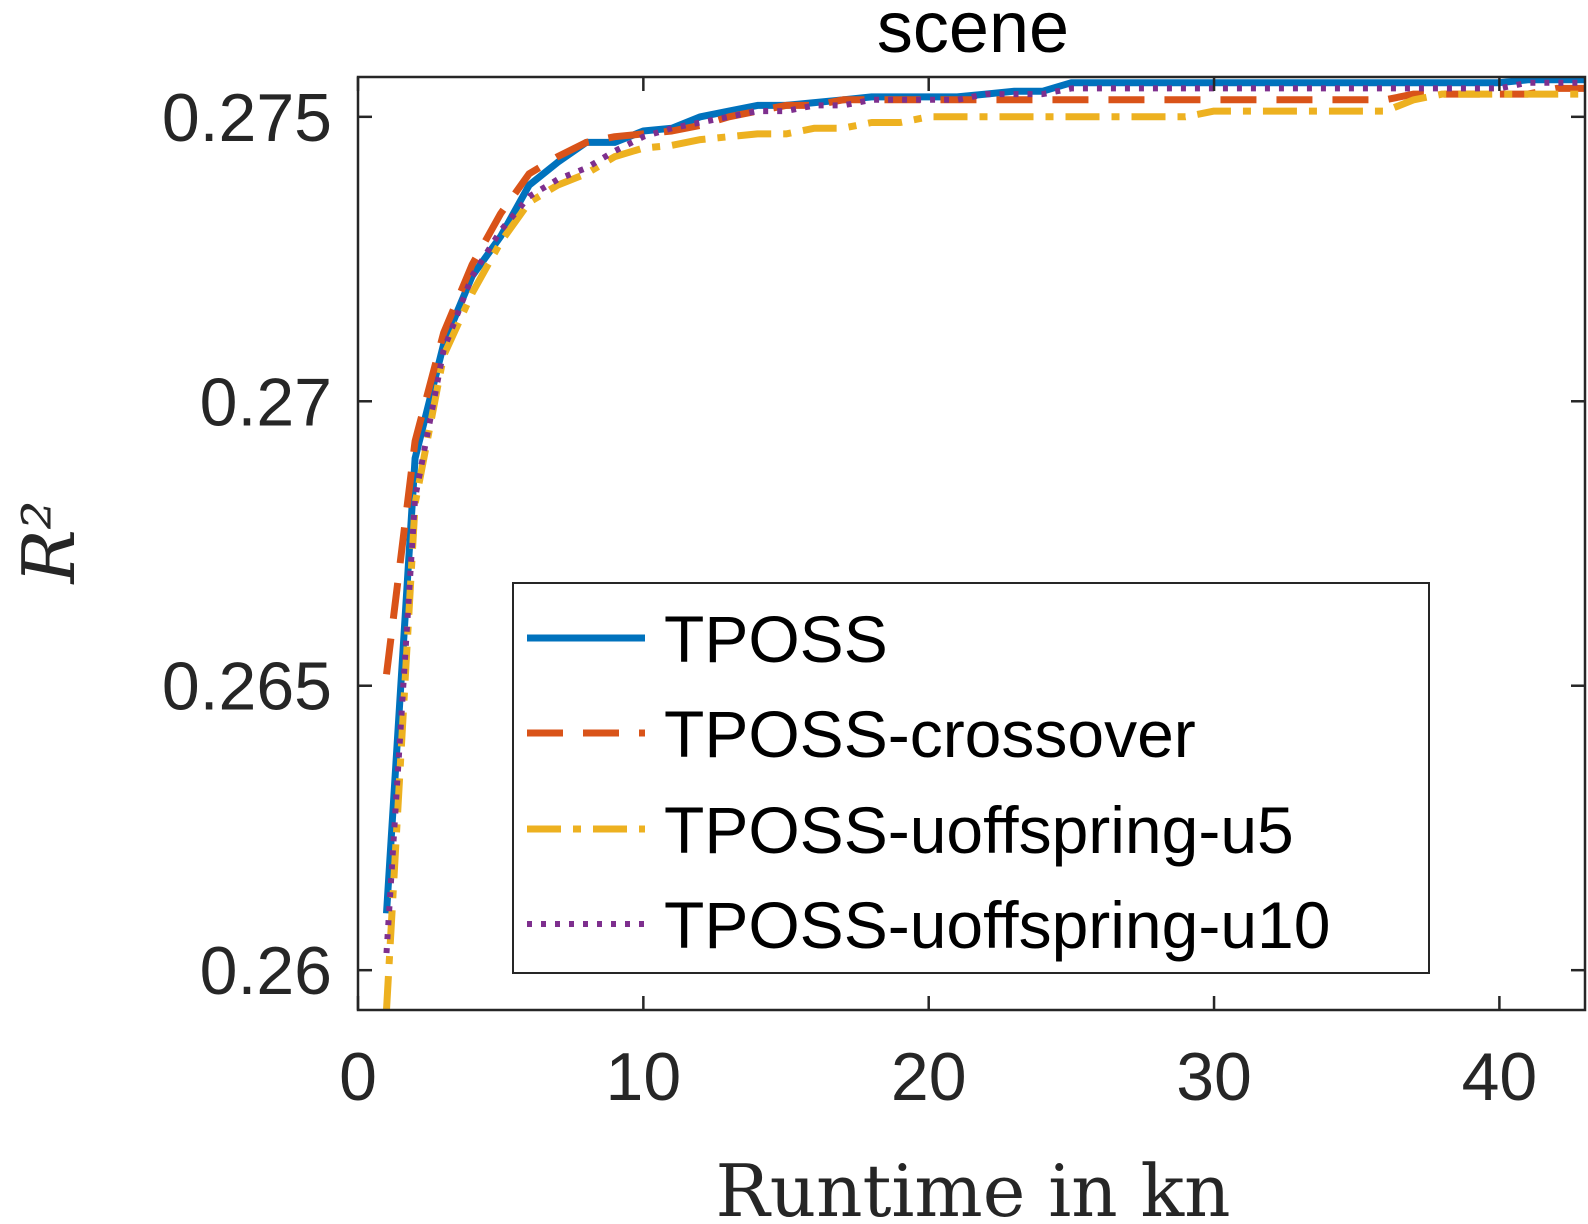 This screenshot has height=1224, width=1588. I want to click on x-axis-label: Runtime in kn, so click(973, 1186).